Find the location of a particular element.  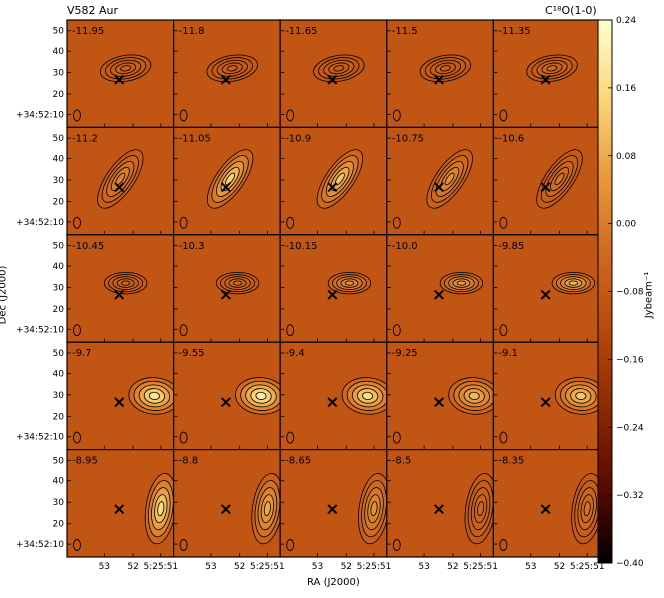

velocity-label: -10.0 is located at coordinates (405, 246).